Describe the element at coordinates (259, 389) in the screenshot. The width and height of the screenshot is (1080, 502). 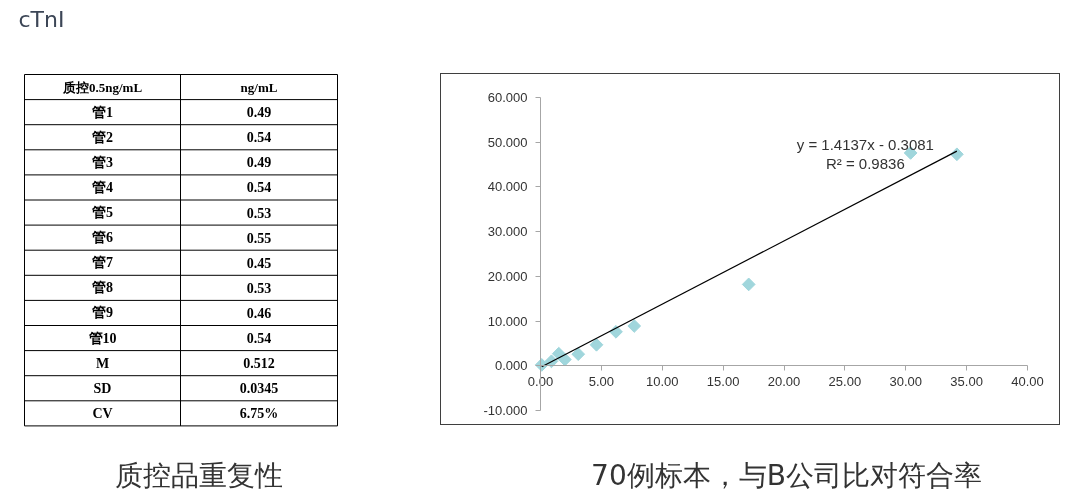
I see `text: 0.0345` at that location.